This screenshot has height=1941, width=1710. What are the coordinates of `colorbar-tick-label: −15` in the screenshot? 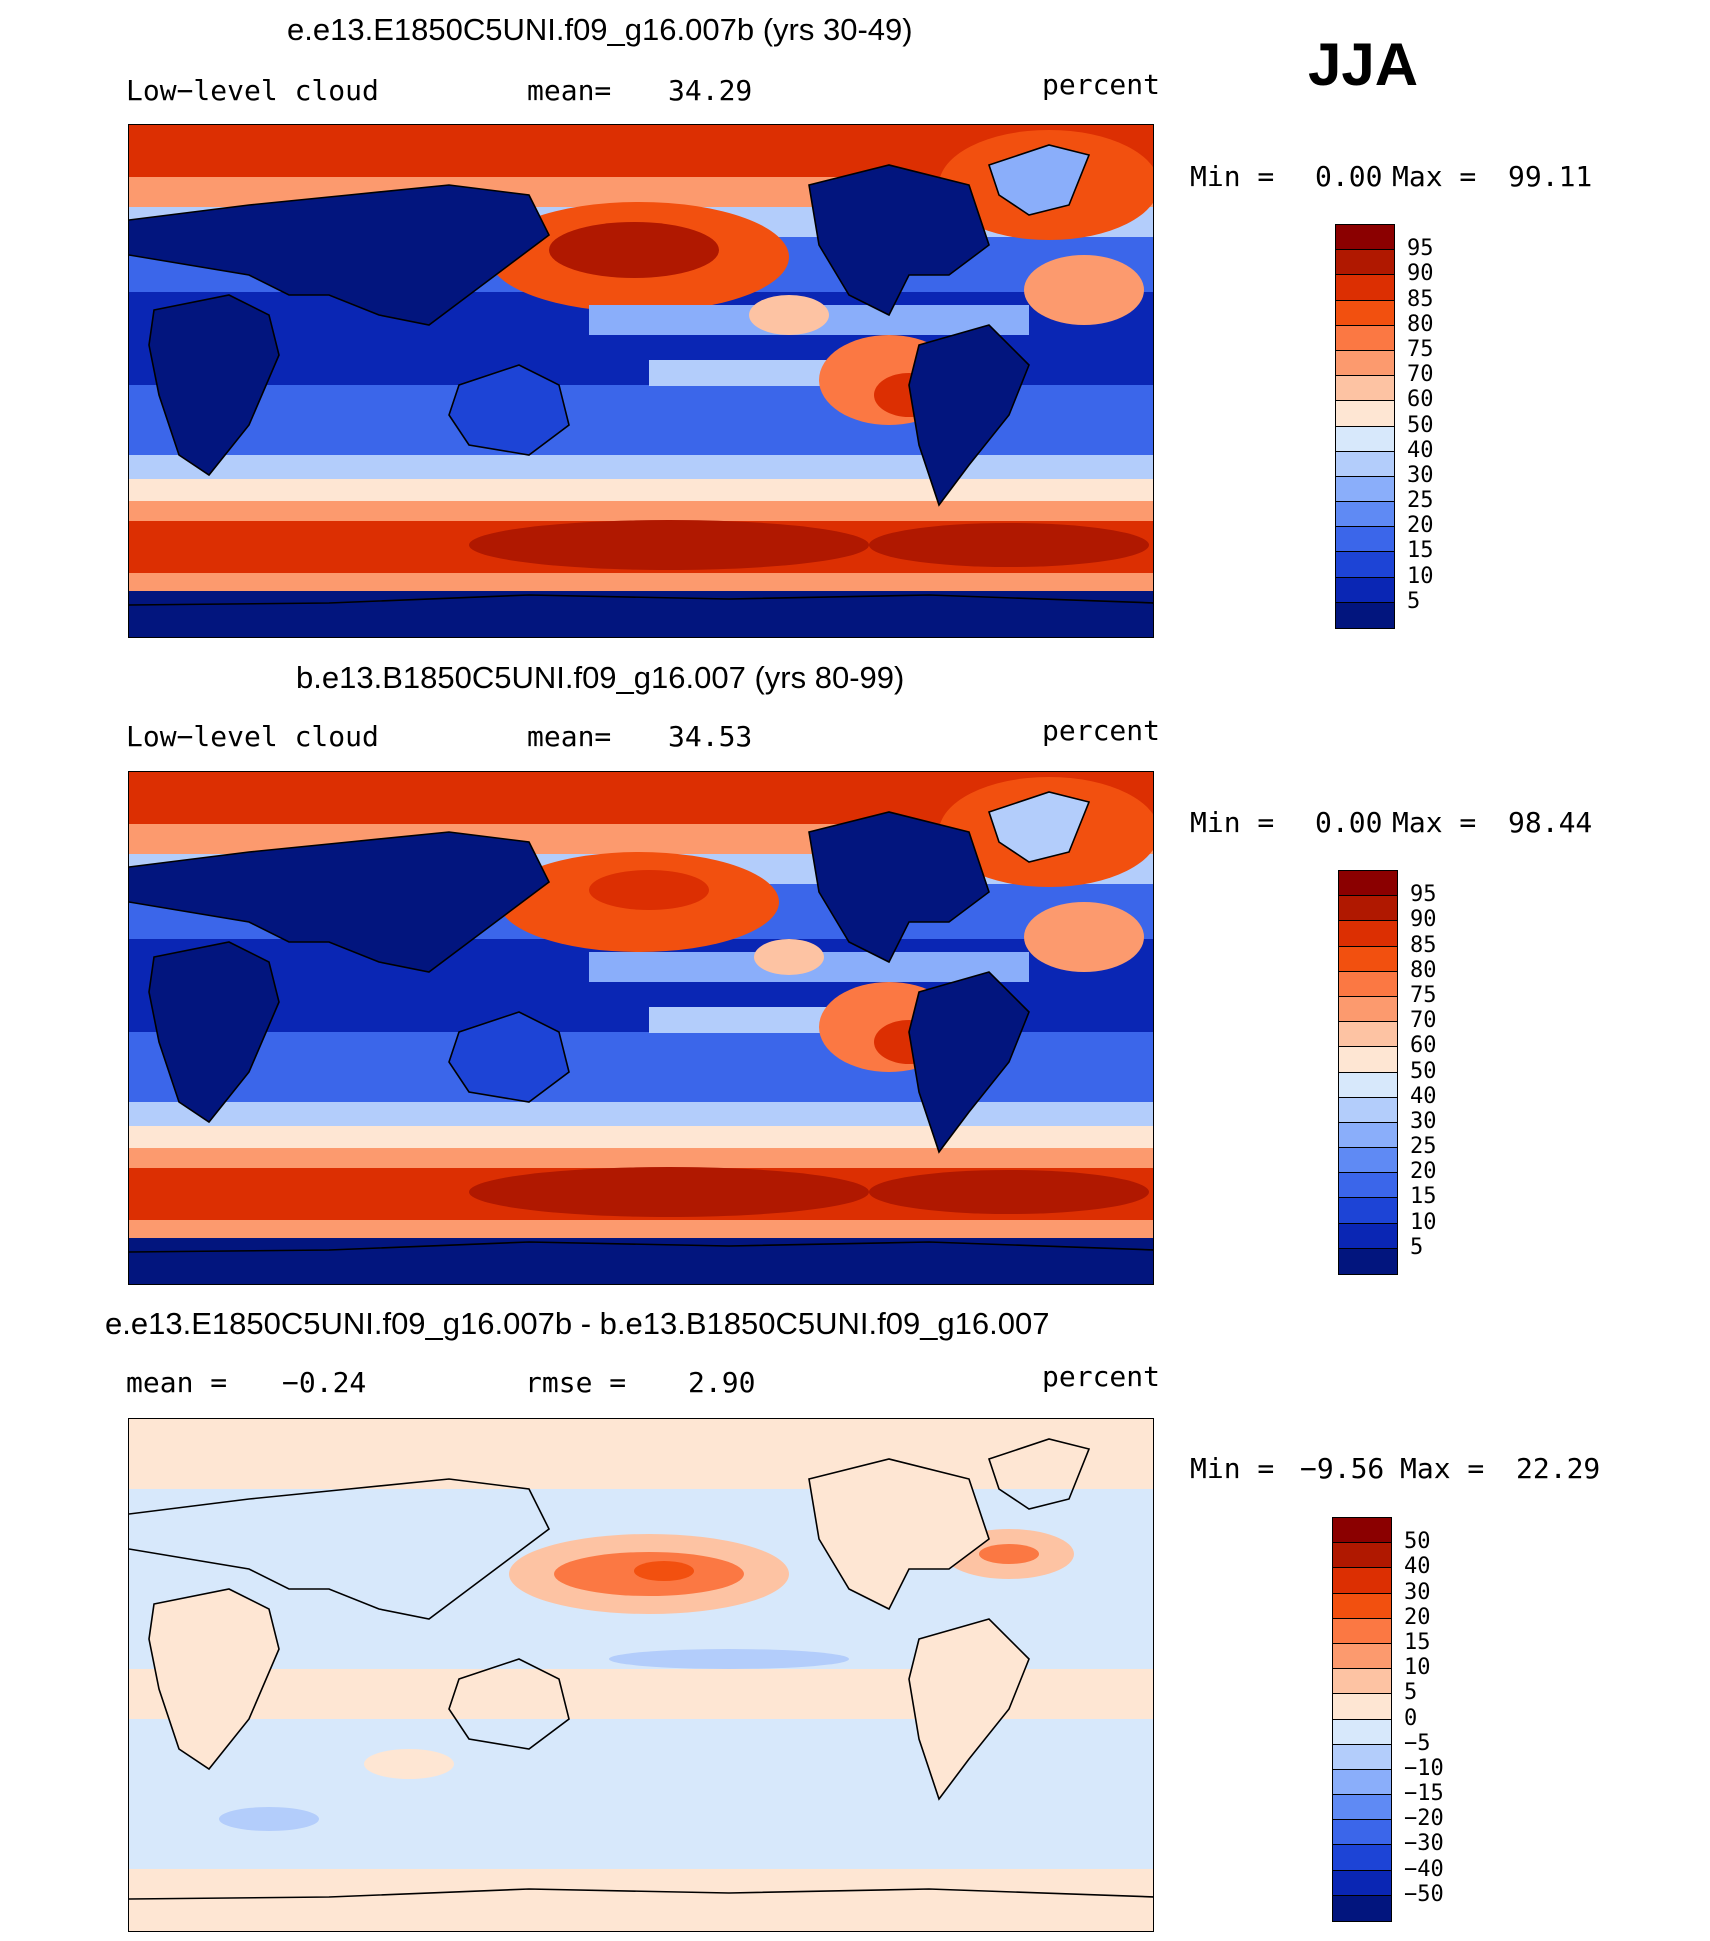 It's located at (1424, 1794).